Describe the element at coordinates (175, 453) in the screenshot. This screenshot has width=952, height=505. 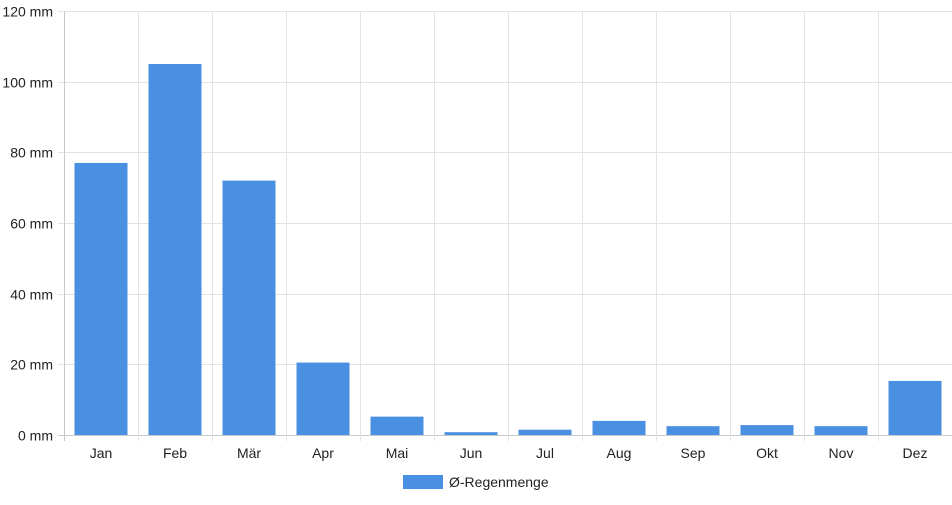
I see `x-tick-label: Feb` at that location.